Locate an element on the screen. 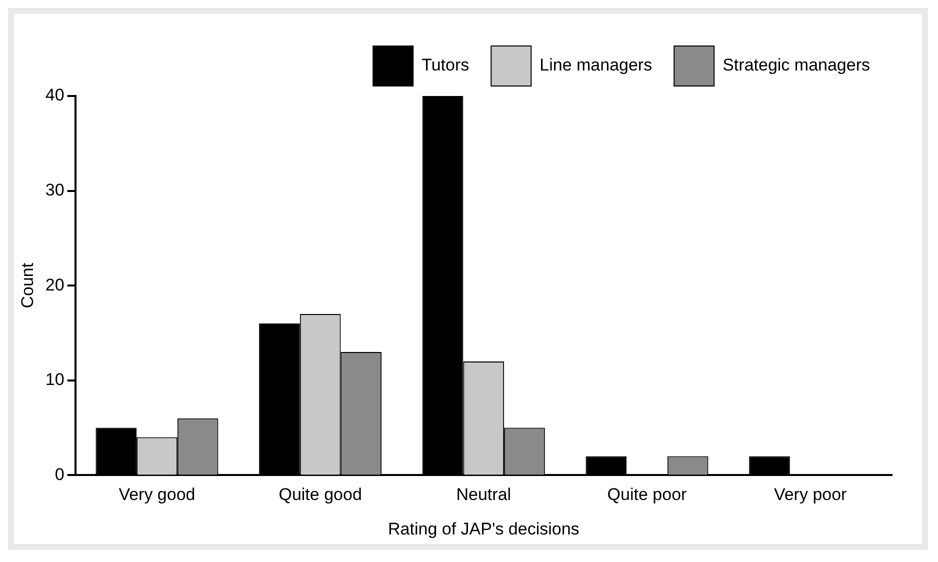  x-tick-label: Quite poor is located at coordinates (647, 494).